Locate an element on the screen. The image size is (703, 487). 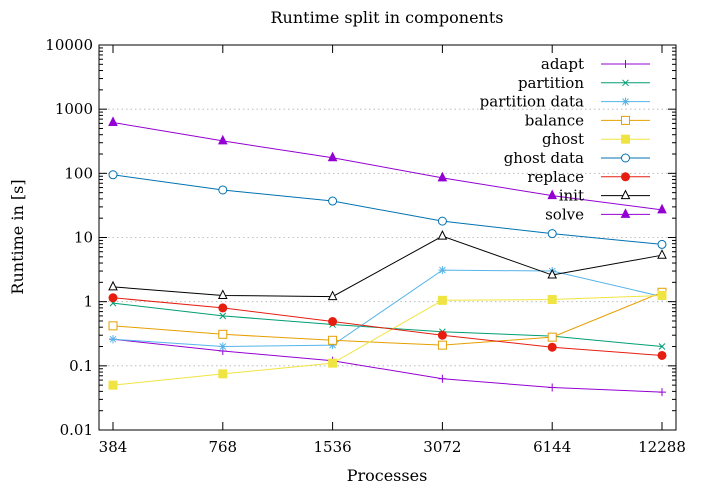
y-tick-label: 0.01 is located at coordinates (76, 430).